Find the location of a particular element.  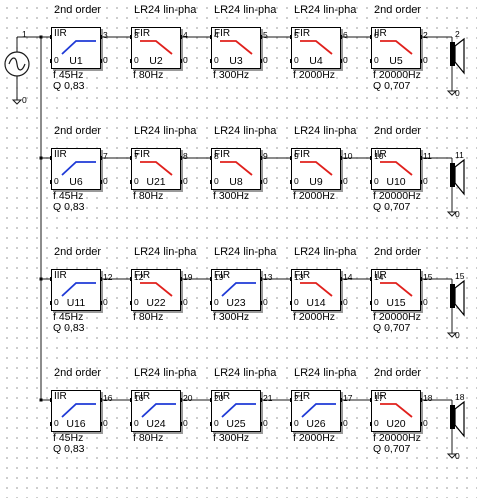

output-pin-number: 3 is located at coordinates (105, 35).